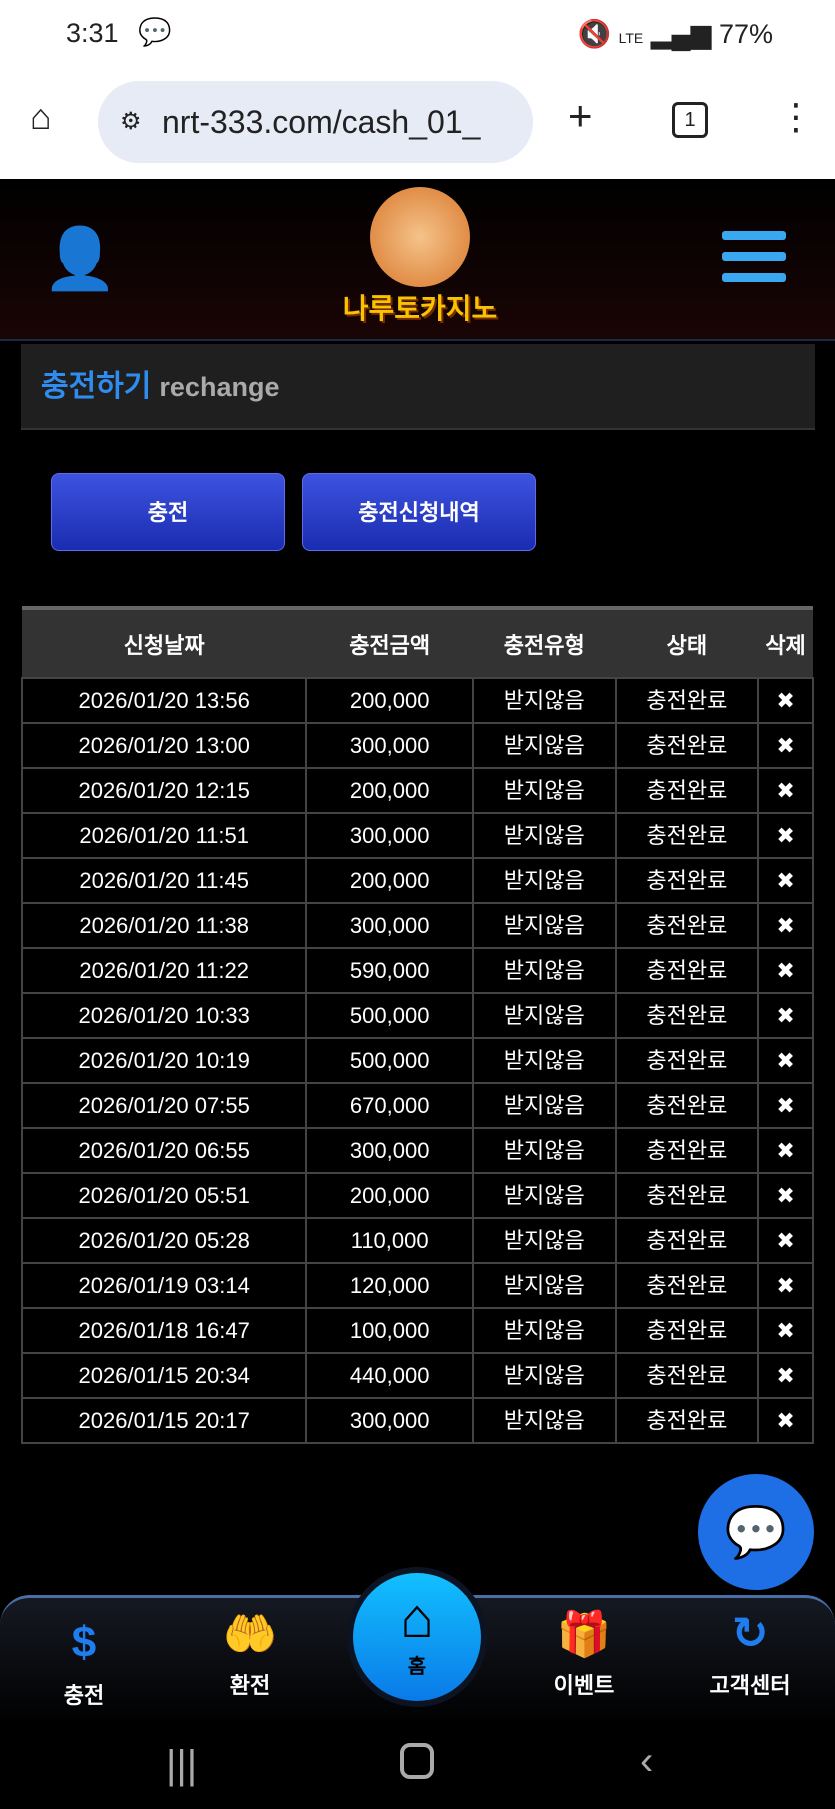  I want to click on table-row: 2026/01/20 06:55 300,000 받지않음 충전완료 ✖, so click(417, 1150).